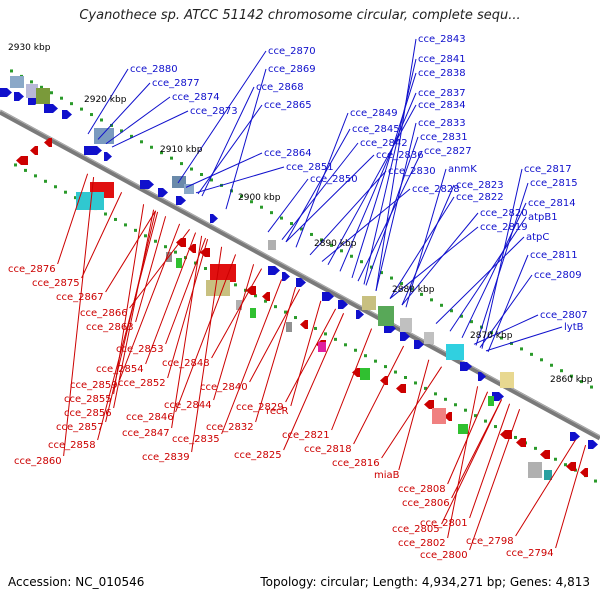  I want to click on reverse-gene-label: cce_2848, so click(186, 363).